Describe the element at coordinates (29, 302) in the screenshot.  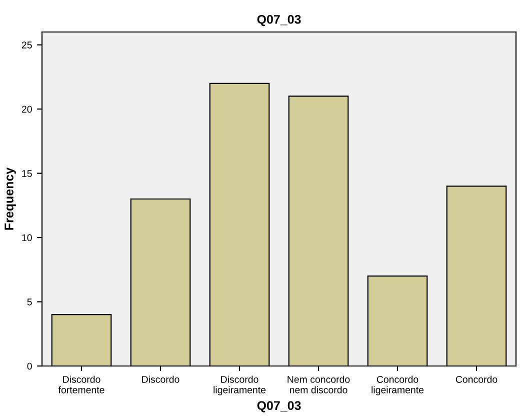
I see `y-tick-label: 5` at that location.